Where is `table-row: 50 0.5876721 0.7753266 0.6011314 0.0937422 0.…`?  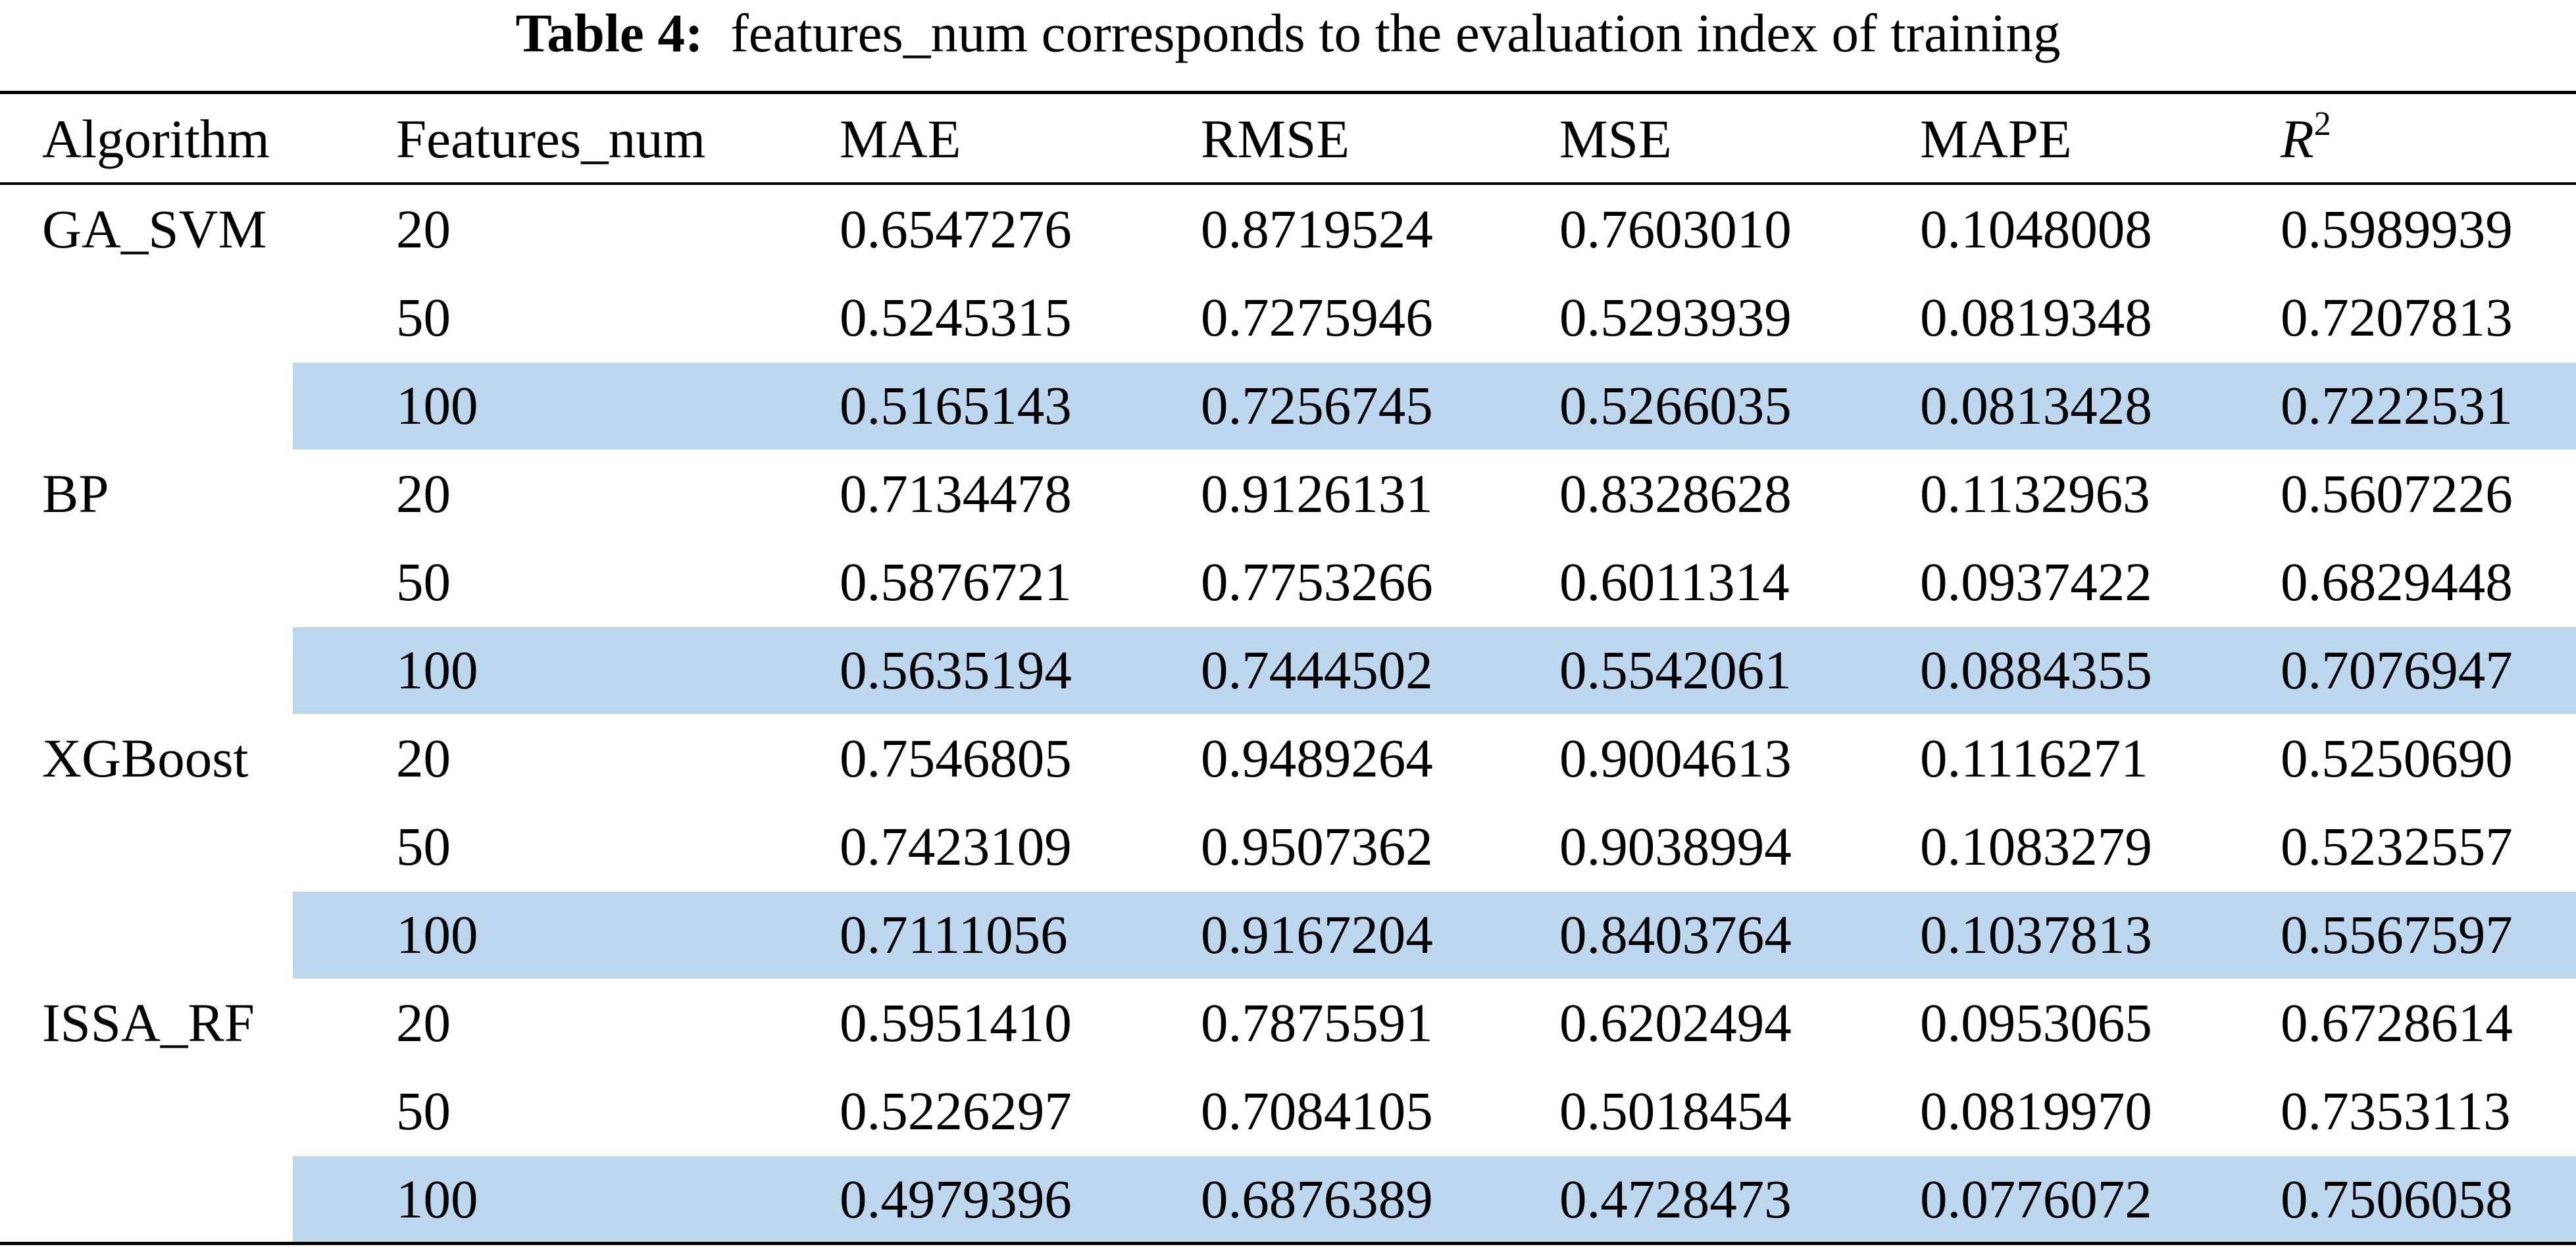
table-row: 50 0.5876721 0.7753266 0.6011314 0.0937422 0.… is located at coordinates (1288, 582).